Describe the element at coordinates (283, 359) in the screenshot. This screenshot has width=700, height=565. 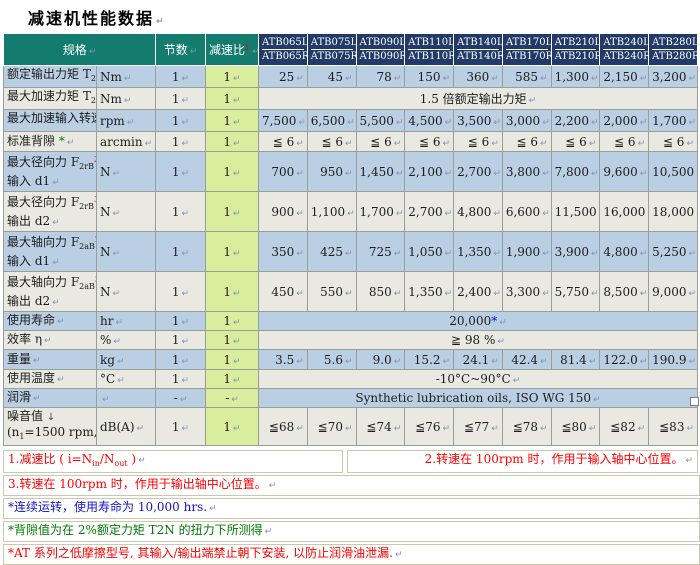
I see `value-cell: 3.5 ↵` at that location.